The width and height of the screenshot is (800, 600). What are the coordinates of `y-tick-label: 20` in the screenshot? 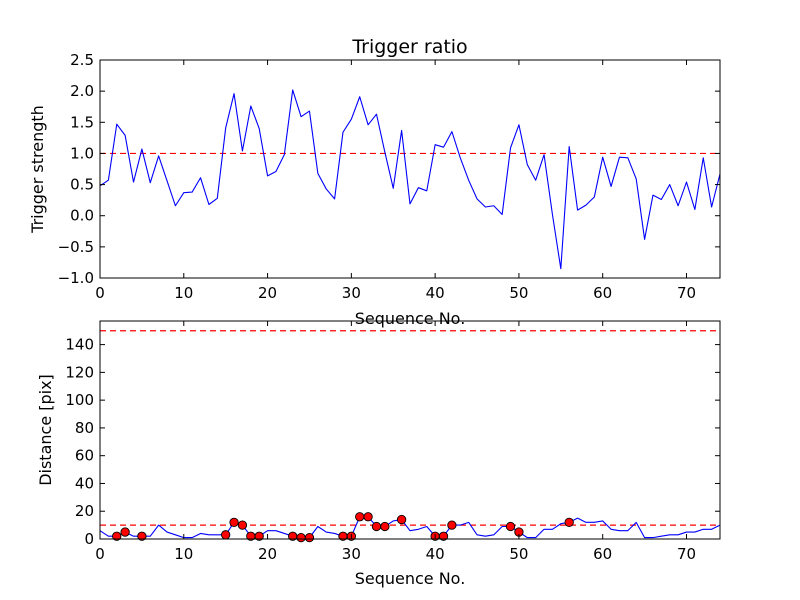 It's located at (84, 511).